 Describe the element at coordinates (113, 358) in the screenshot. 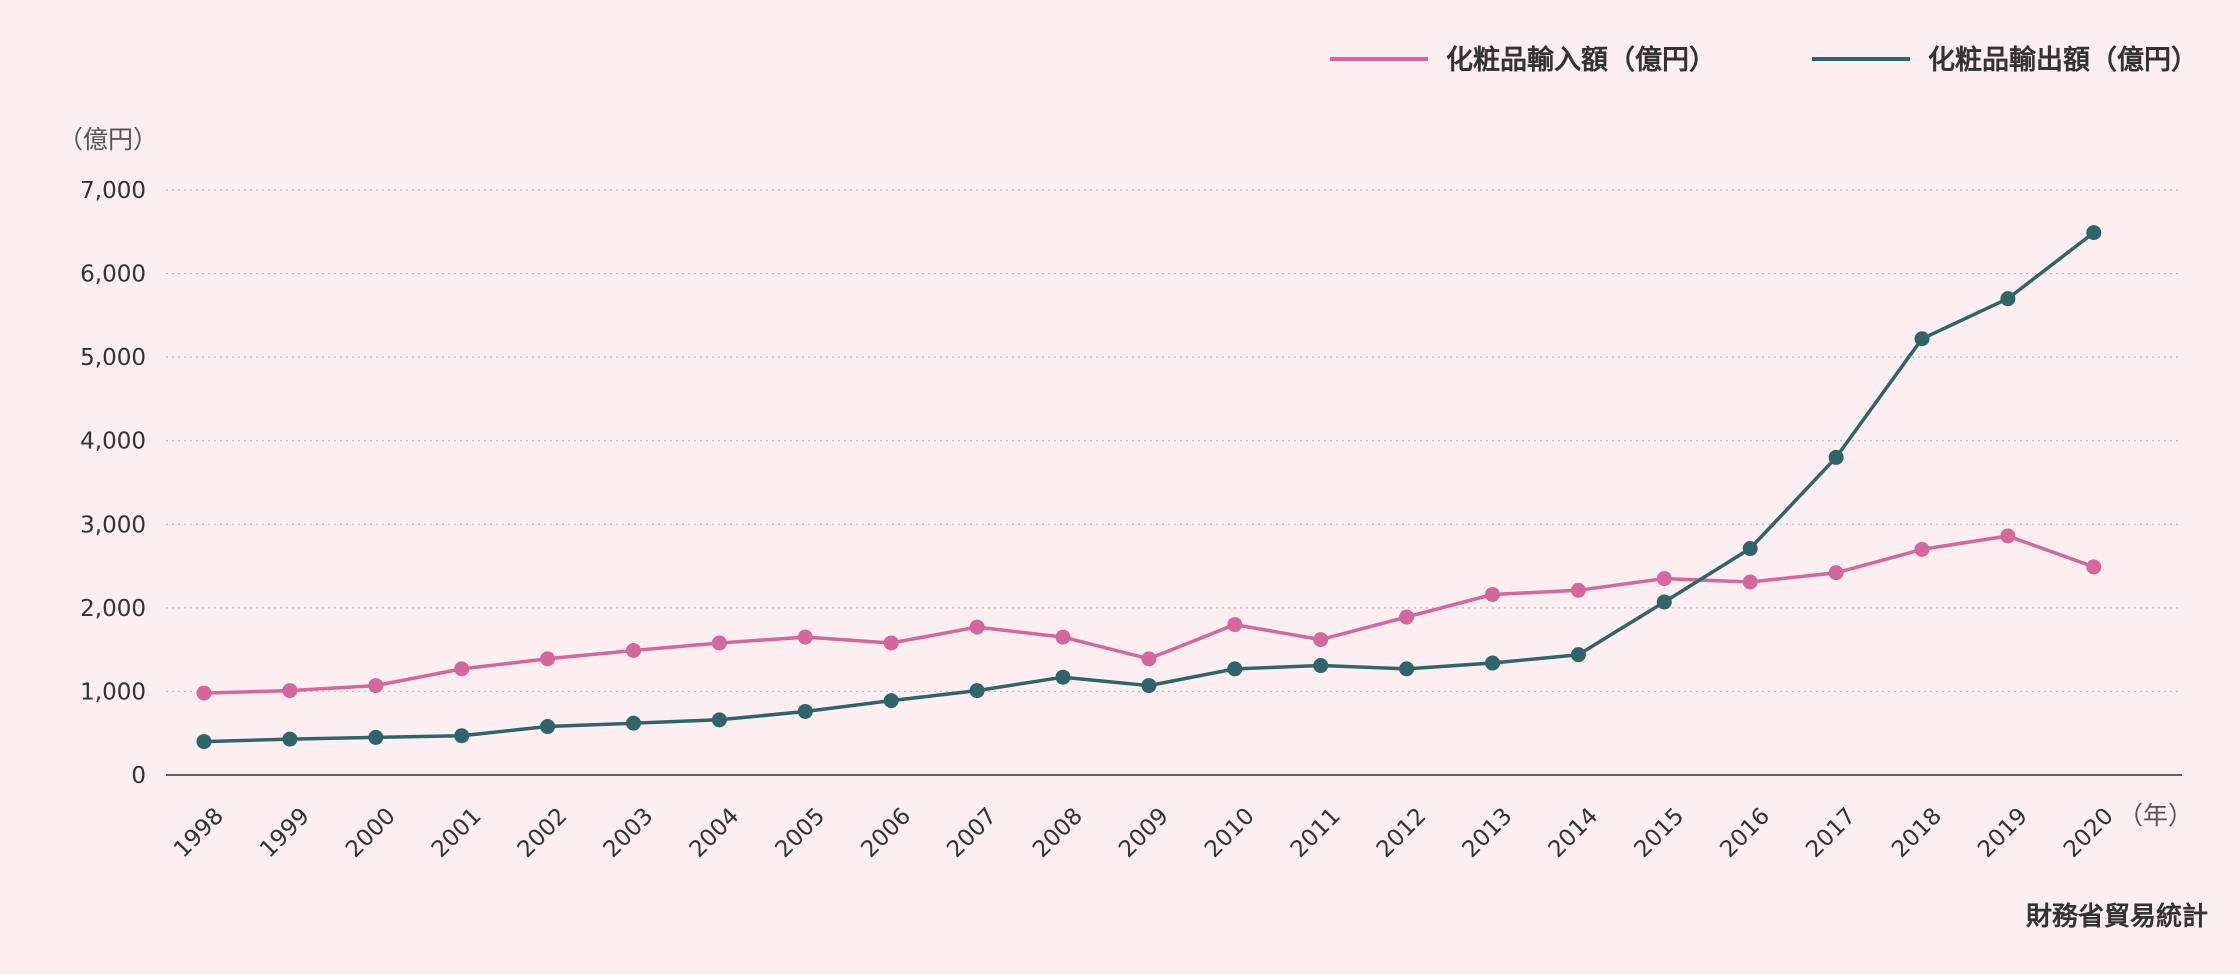

I see `y-tick-label: 5,000` at that location.